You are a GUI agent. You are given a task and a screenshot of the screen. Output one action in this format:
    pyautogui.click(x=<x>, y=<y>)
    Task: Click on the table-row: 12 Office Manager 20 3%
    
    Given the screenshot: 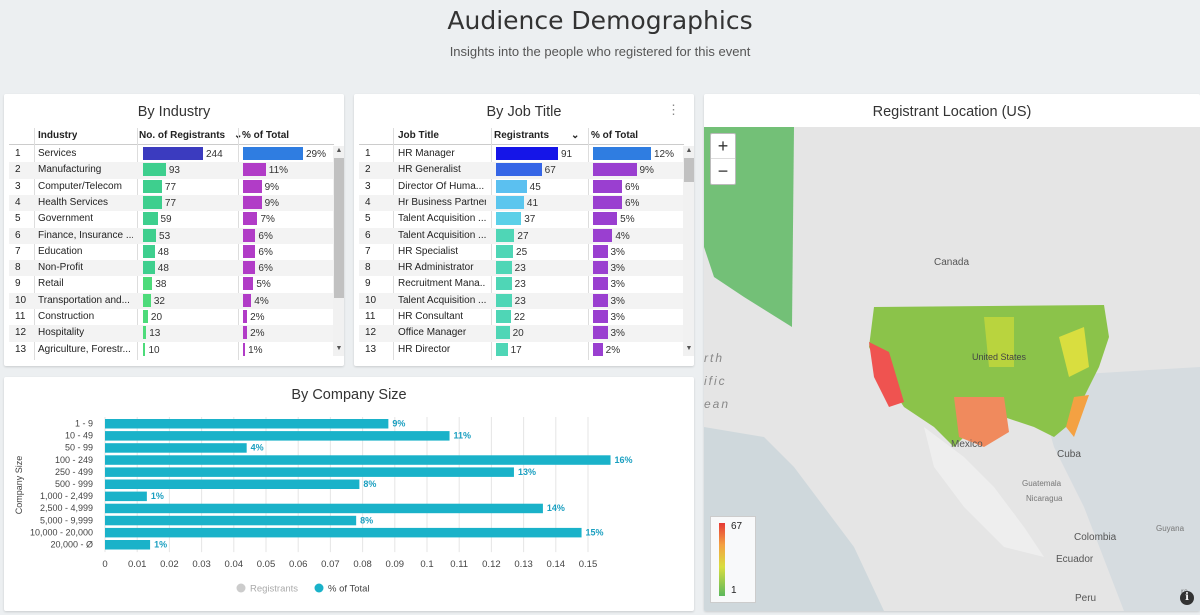 What is the action you would take?
    pyautogui.click(x=521, y=333)
    